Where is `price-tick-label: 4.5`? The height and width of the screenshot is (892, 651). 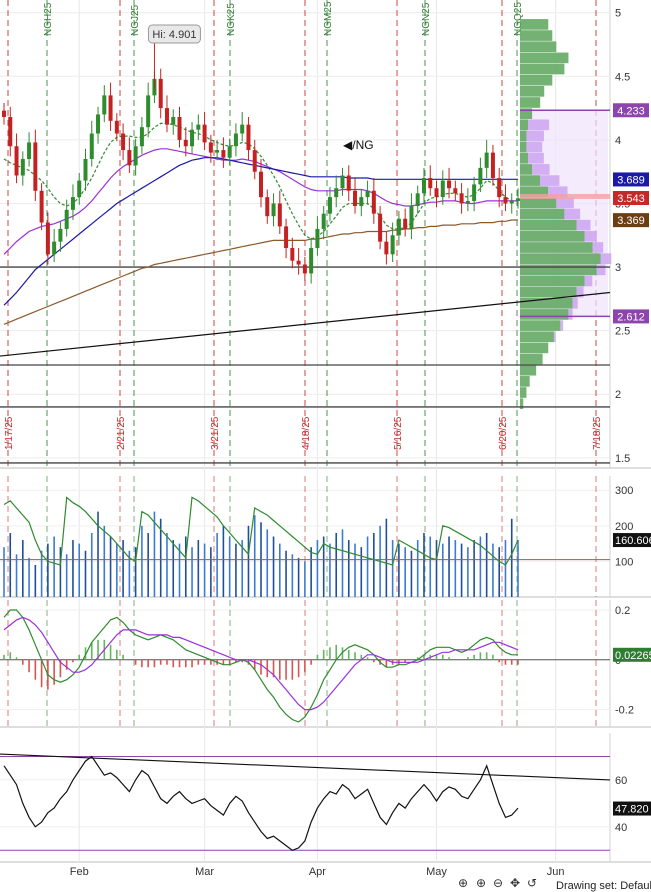
price-tick-label: 4.5 is located at coordinates (622, 77).